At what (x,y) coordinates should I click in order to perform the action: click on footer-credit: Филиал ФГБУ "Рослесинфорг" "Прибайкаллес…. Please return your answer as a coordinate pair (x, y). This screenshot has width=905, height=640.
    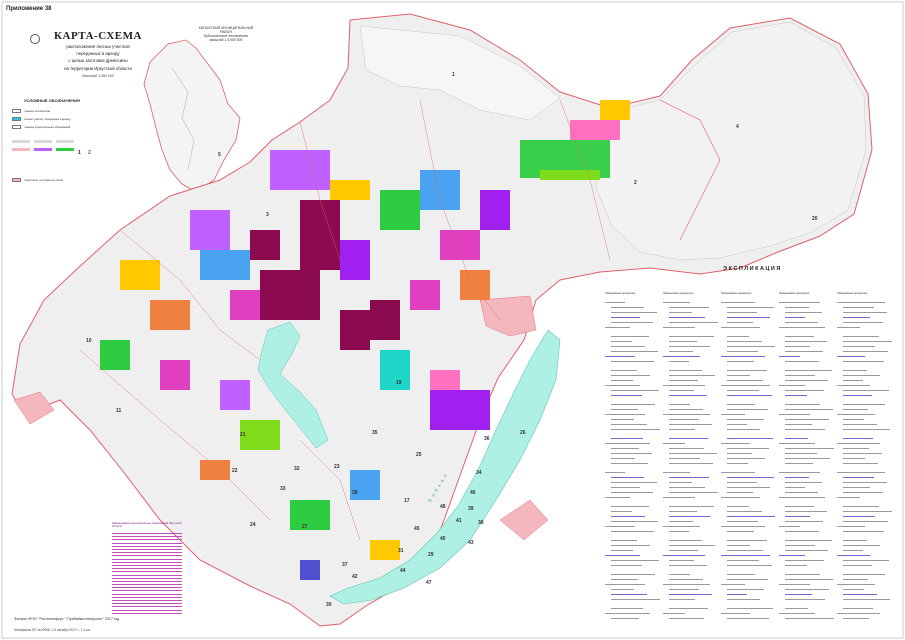
    Looking at the image, I should click on (67, 619).